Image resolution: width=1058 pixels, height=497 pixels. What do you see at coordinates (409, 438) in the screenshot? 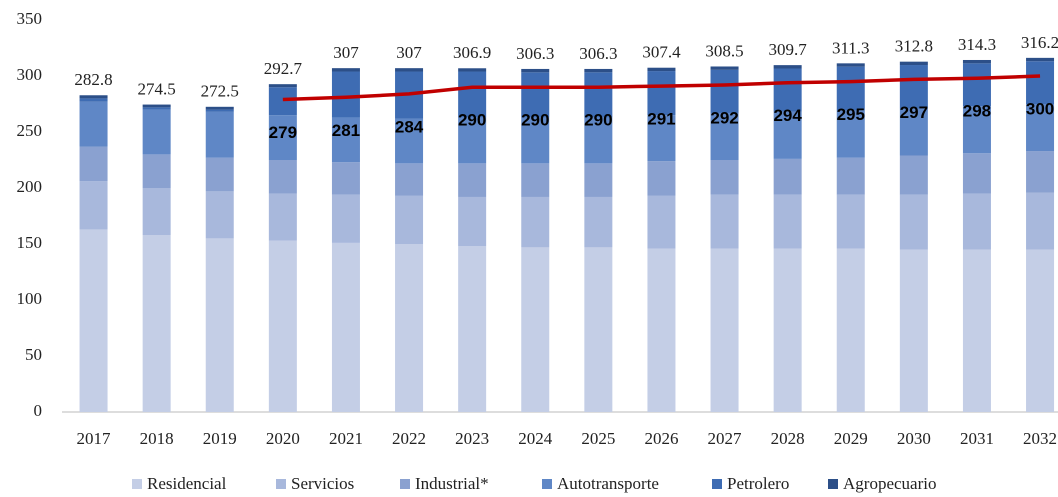
I see `x-tick-label: 2022` at bounding box center [409, 438].